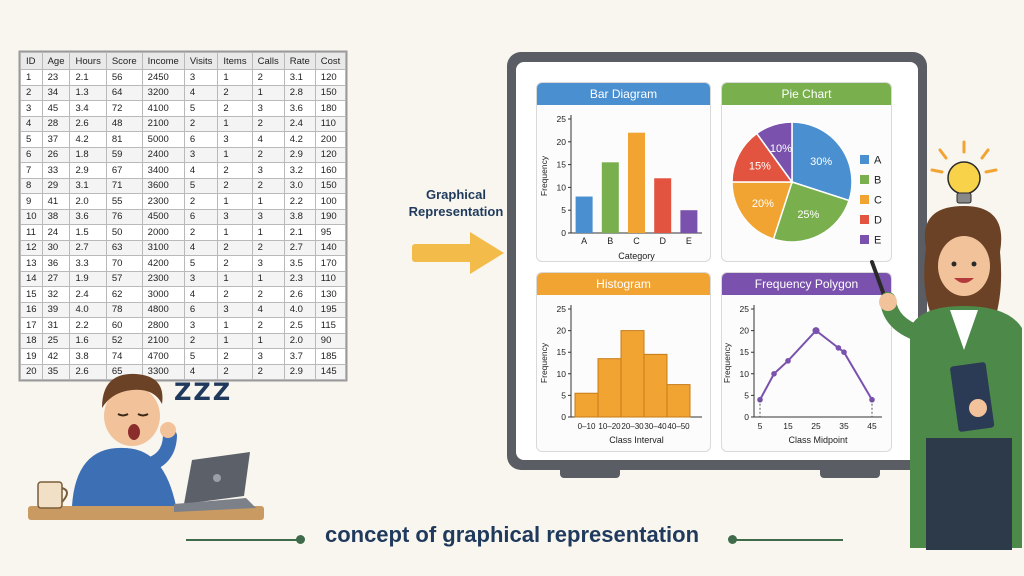  Describe the element at coordinates (864, 179) in the screenshot. I see `legend-swatch` at that location.